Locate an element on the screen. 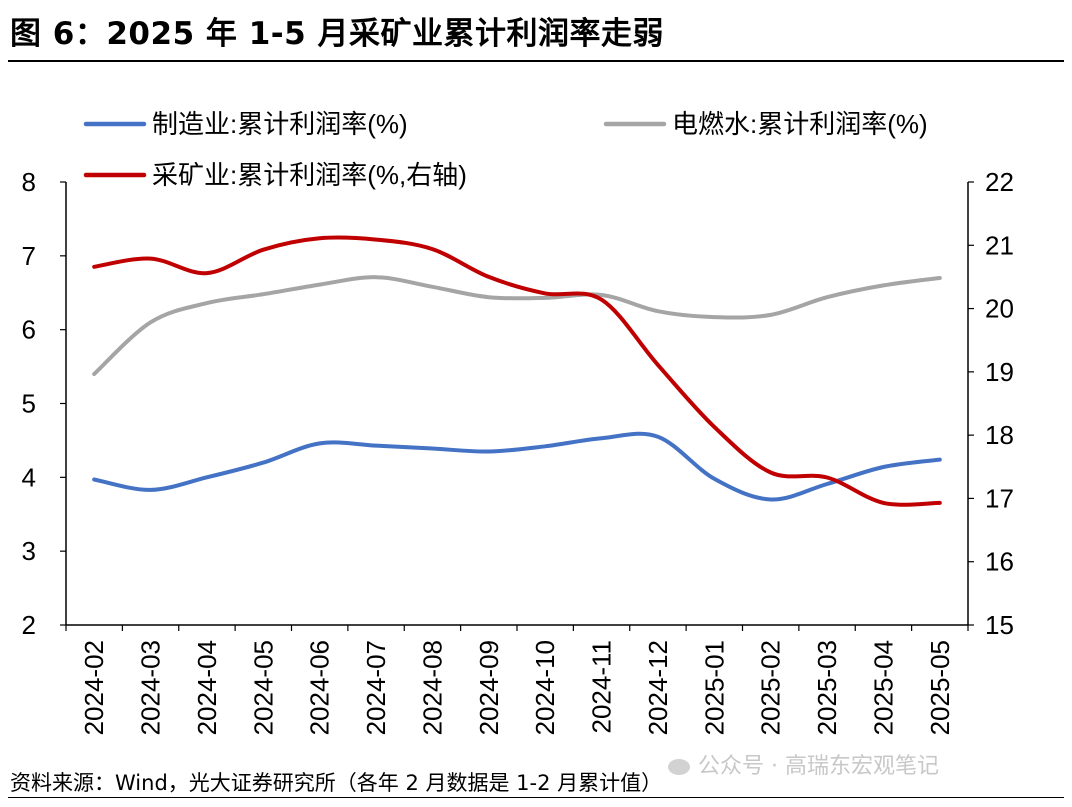 The height and width of the screenshot is (807, 1072). x-tick-label: 2024-04 is located at coordinates (207, 687).